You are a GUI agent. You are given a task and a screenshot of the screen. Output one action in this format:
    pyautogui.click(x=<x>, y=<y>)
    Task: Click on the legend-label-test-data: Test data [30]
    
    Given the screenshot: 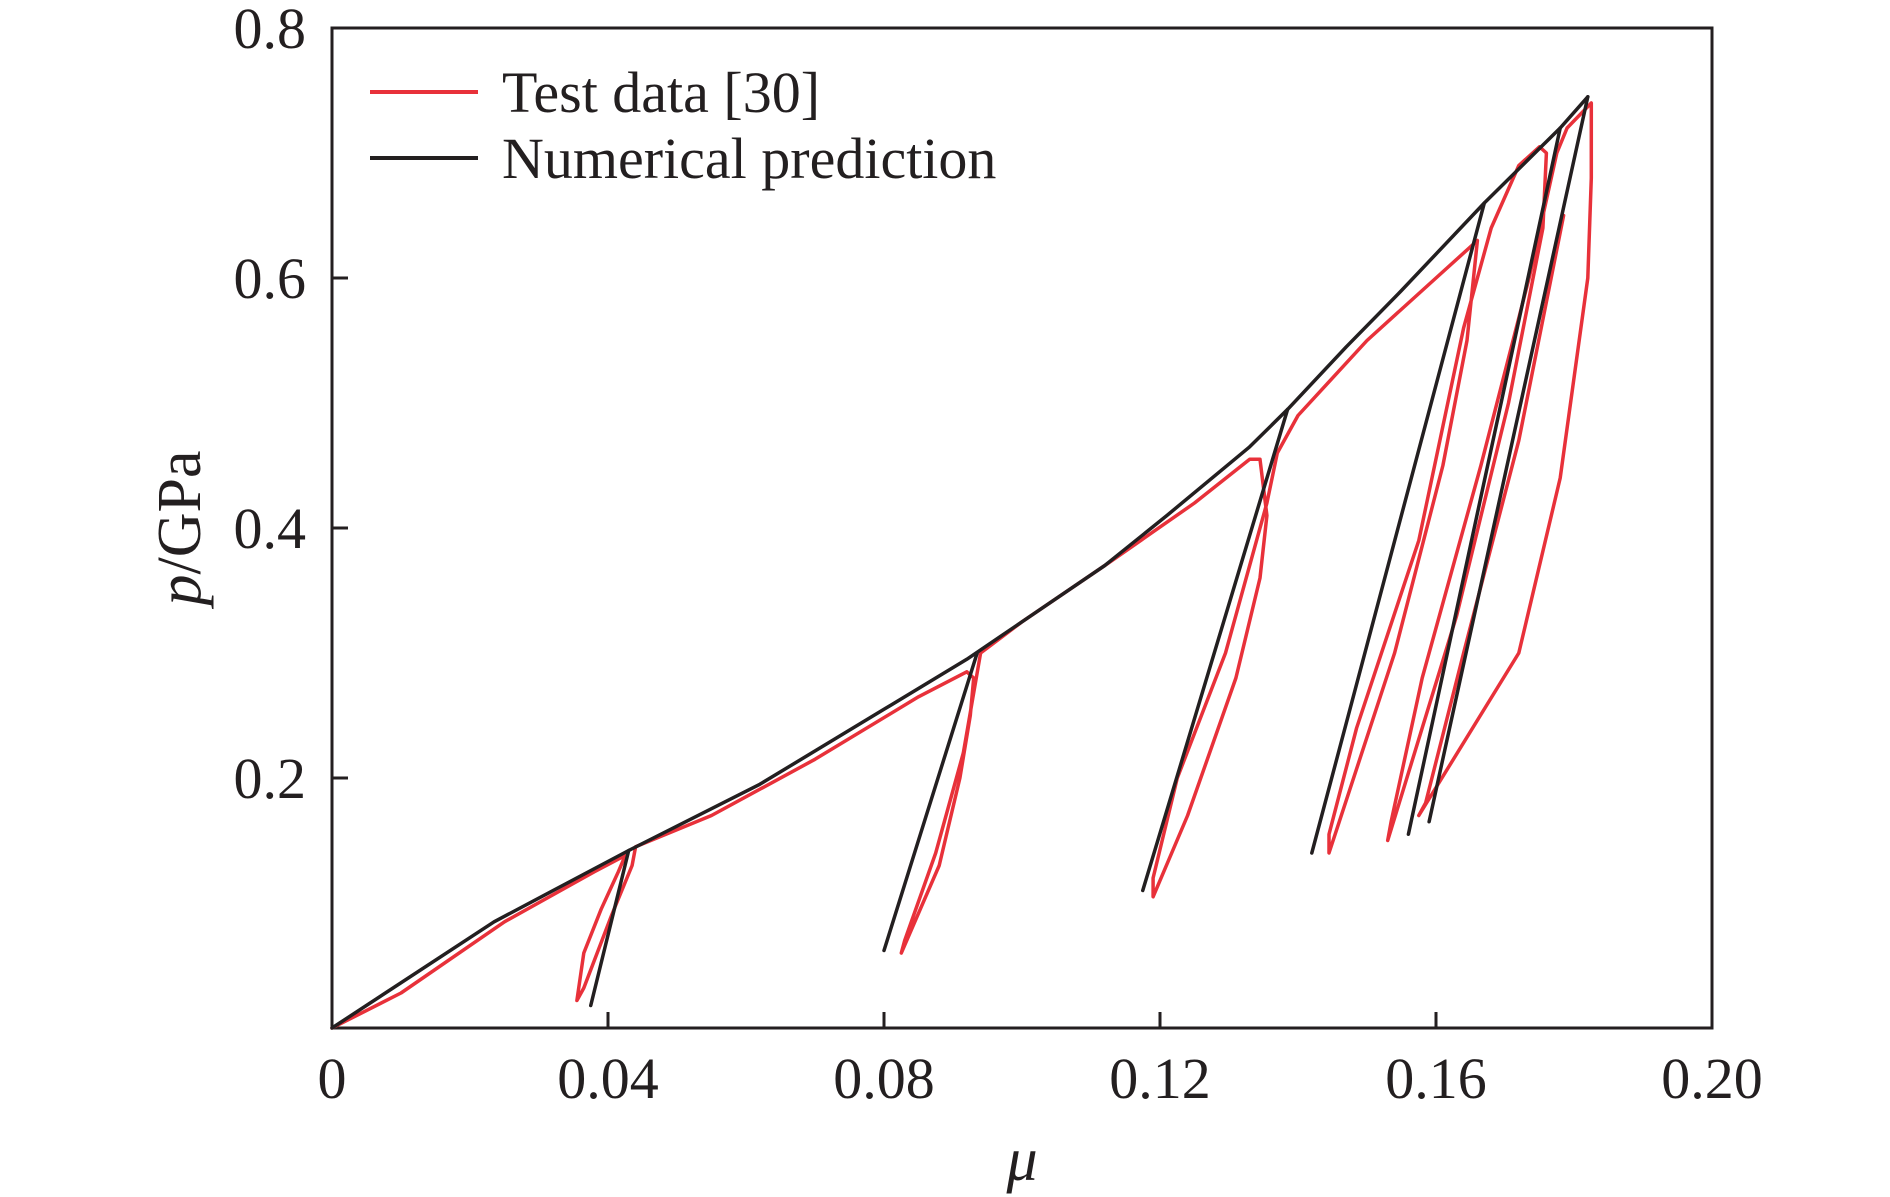 What is the action you would take?
    pyautogui.click(x=661, y=92)
    